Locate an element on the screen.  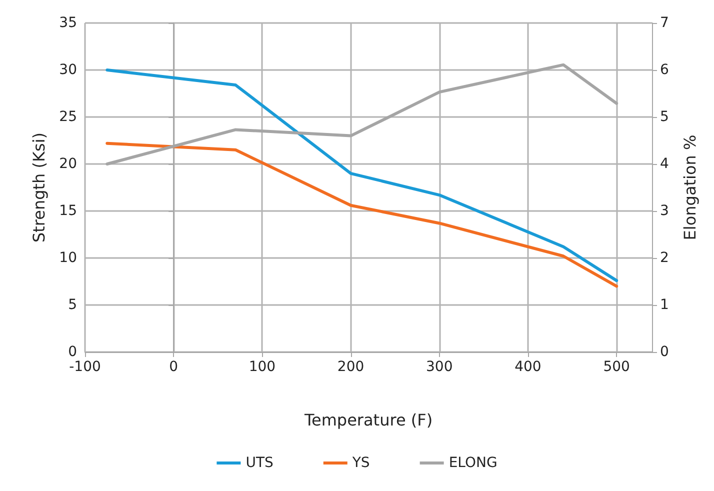
x-tick-label: 200 is located at coordinates (350, 367).